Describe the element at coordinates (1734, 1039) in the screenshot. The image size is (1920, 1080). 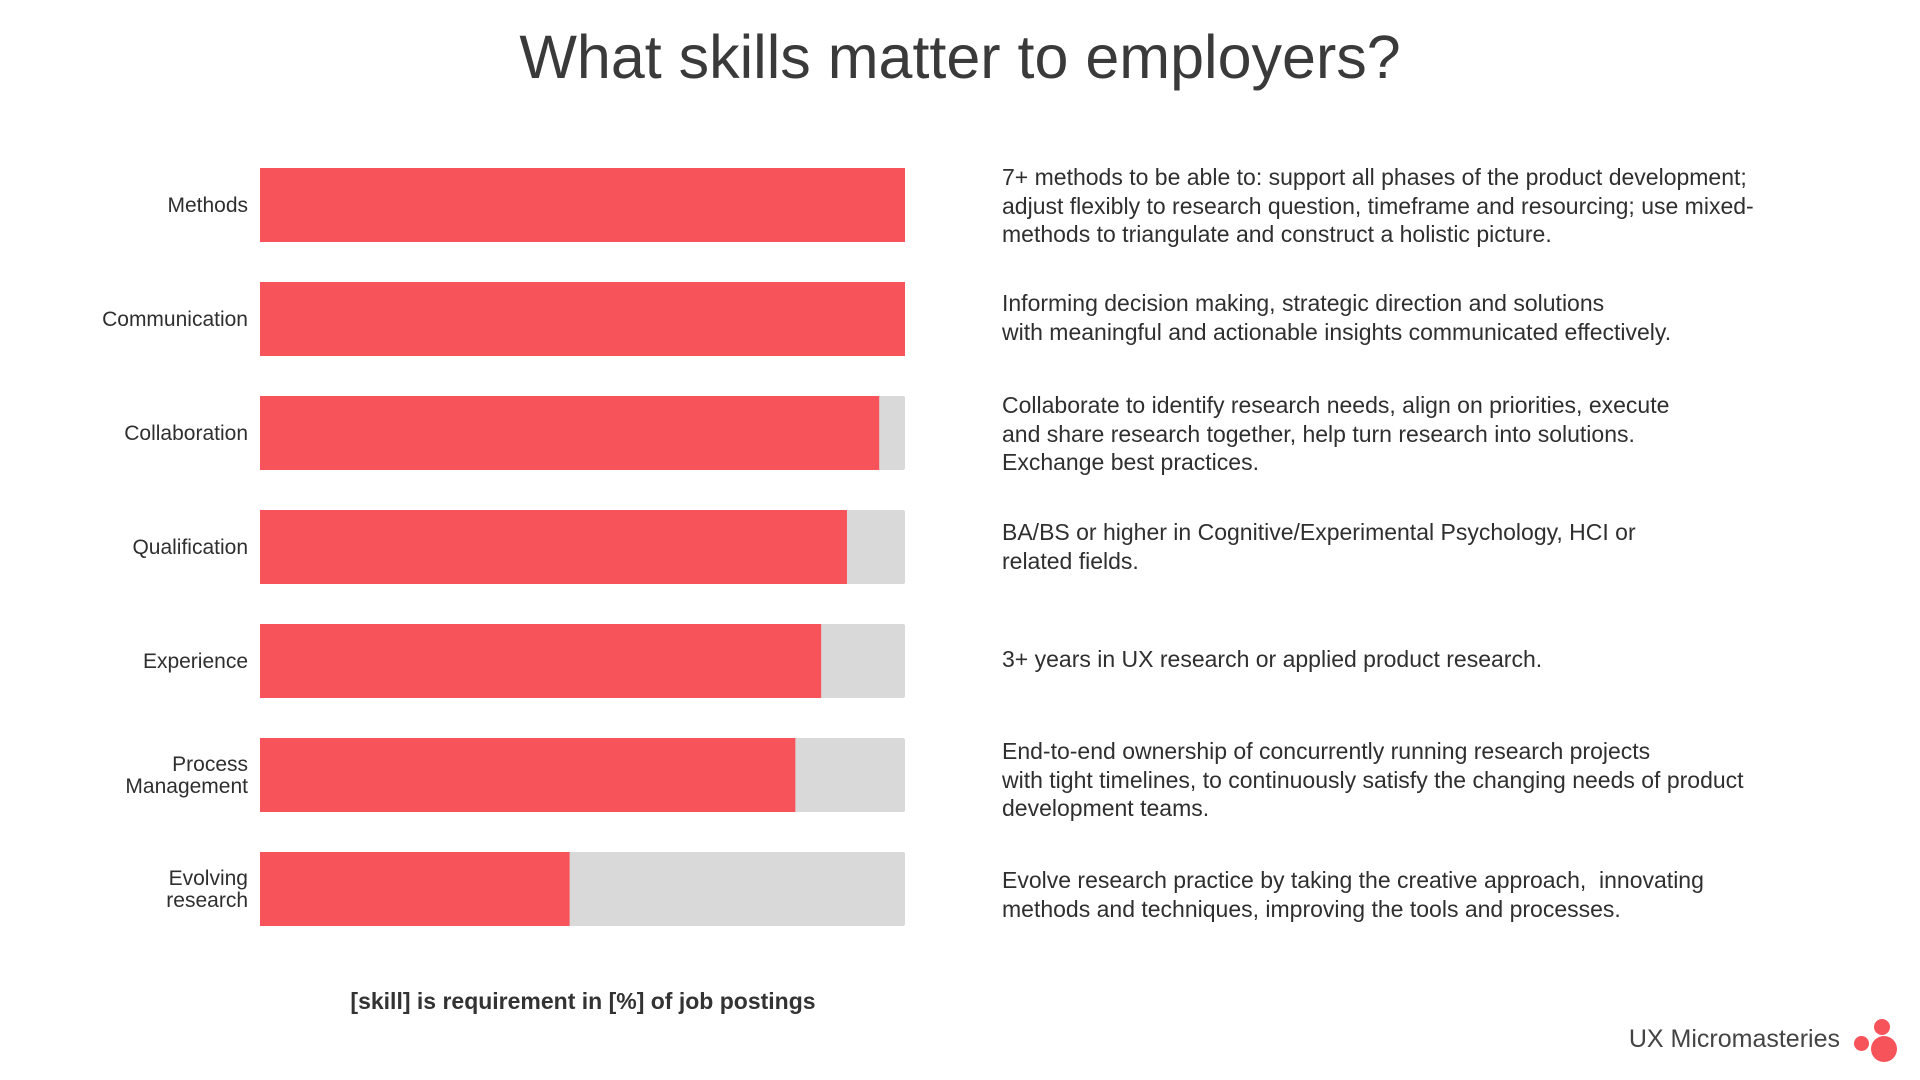
I see `brand-name: UX Micromasteries` at that location.